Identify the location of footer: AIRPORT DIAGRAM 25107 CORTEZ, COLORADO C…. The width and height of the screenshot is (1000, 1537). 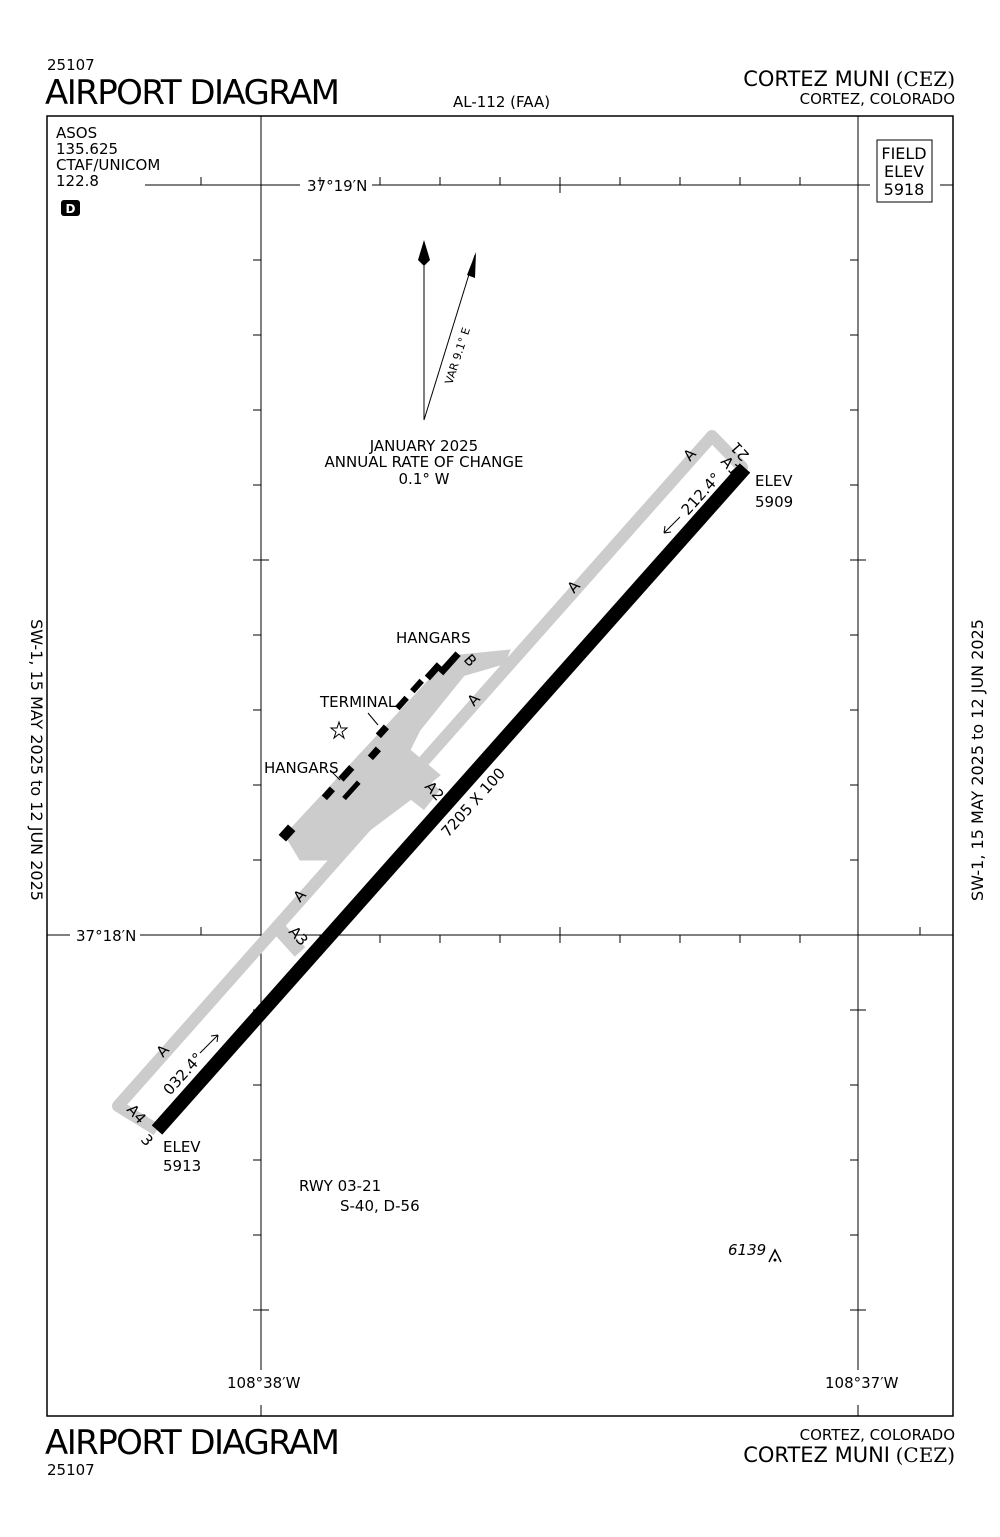
(500, 1451).